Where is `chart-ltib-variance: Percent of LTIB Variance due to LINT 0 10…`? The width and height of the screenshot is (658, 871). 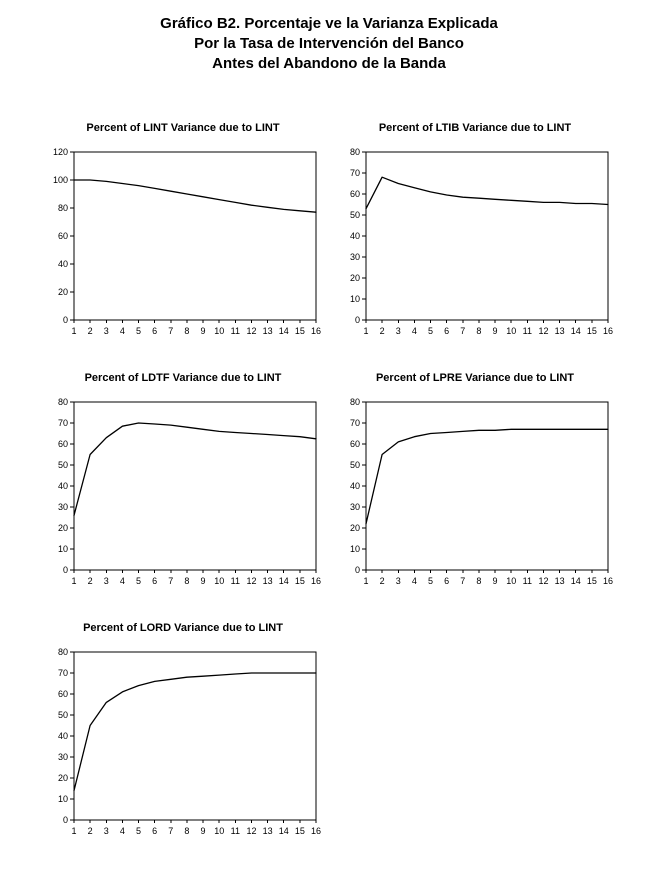
chart-ltib-variance: Percent of LTIB Variance due to LINT 0 10… is located at coordinates (475, 233).